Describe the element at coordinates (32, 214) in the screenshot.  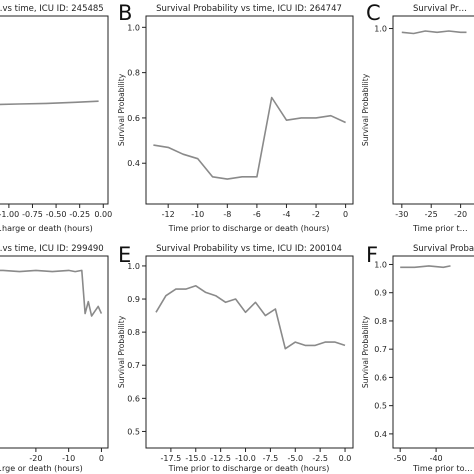
I see `x-tick-label: -0.75` at that location.